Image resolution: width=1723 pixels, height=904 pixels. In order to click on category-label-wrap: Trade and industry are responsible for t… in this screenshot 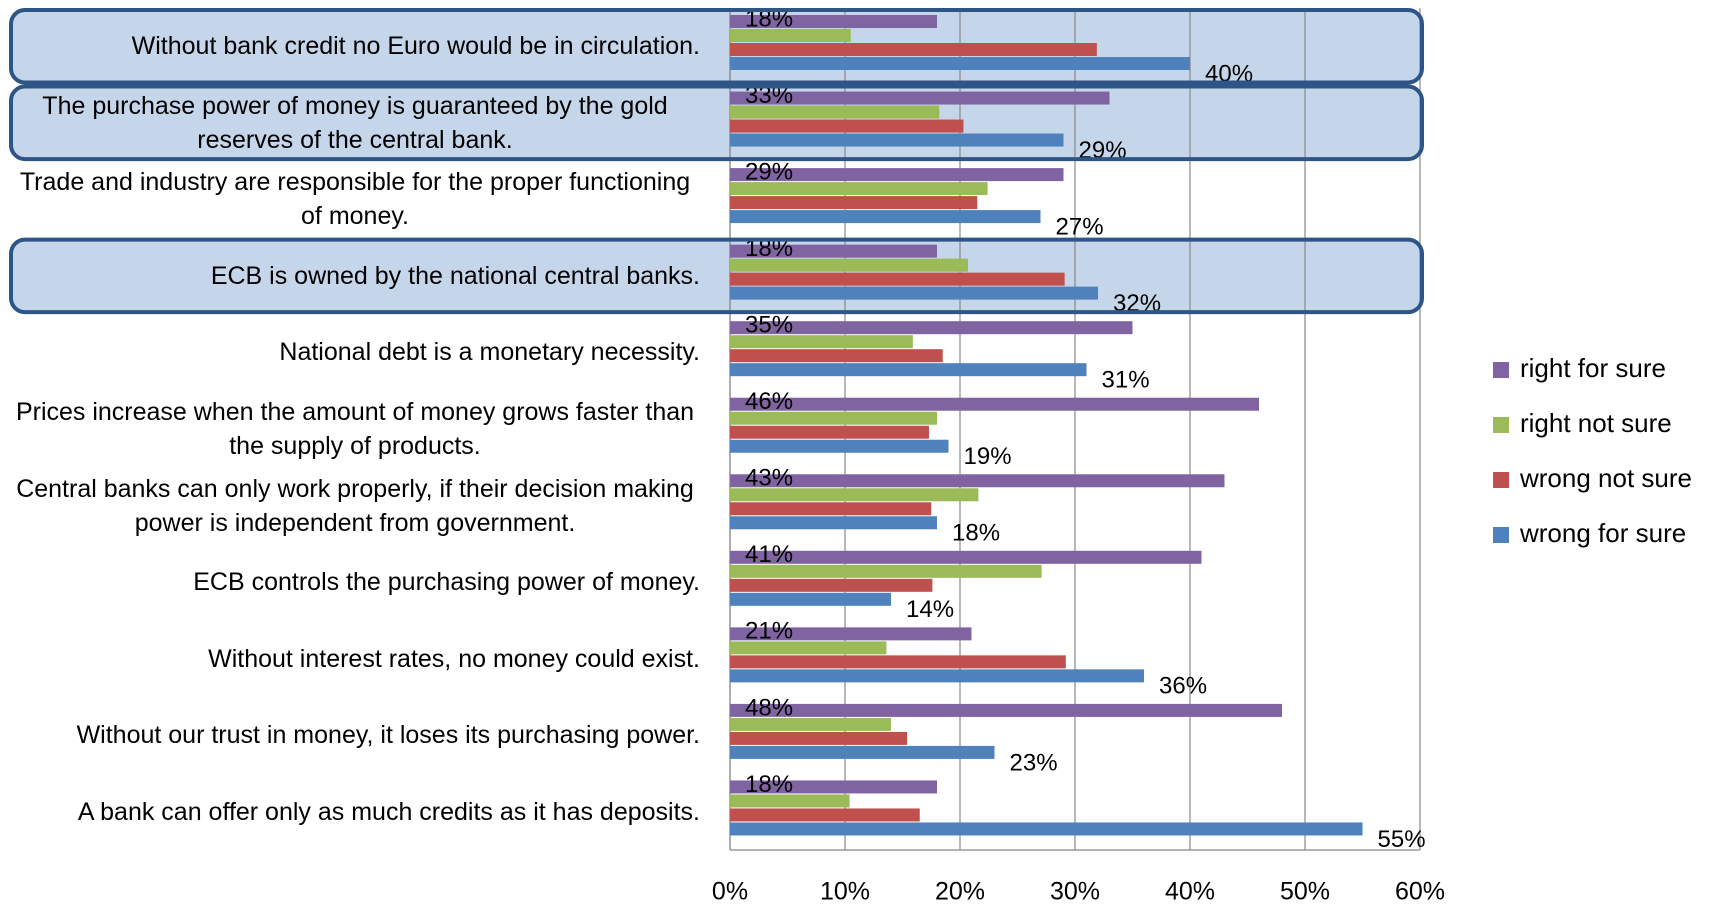, I will do `click(350, 199)`.